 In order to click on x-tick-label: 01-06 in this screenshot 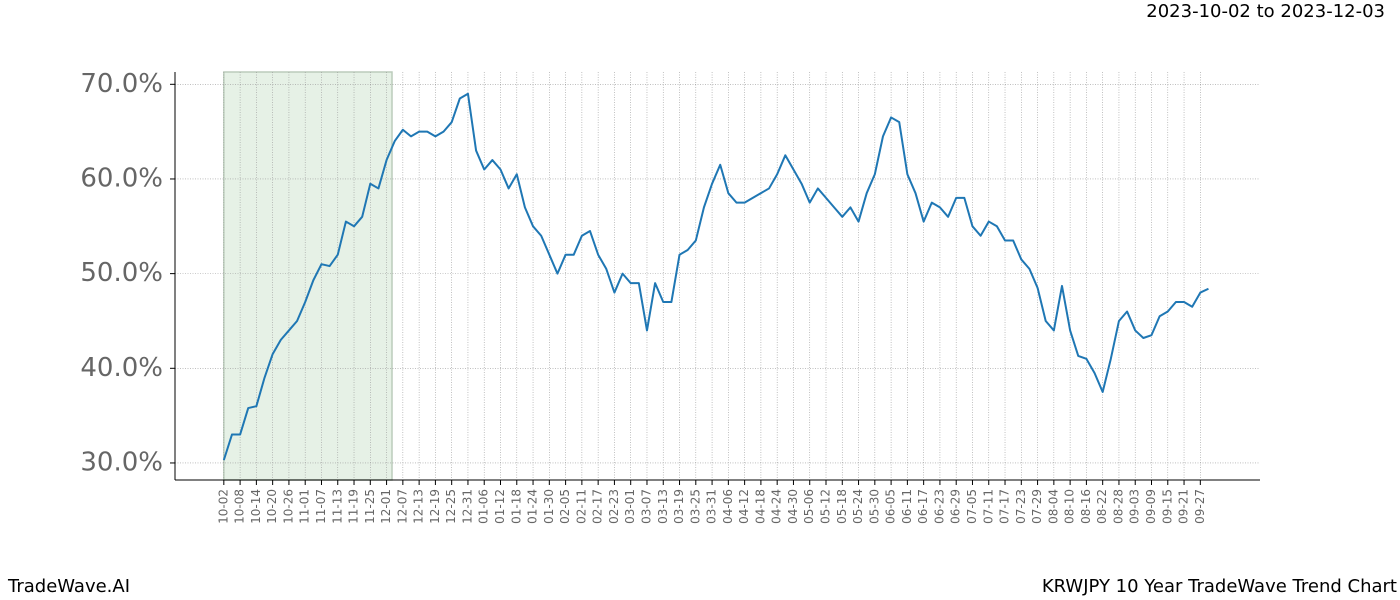, I will do `click(484, 506)`.